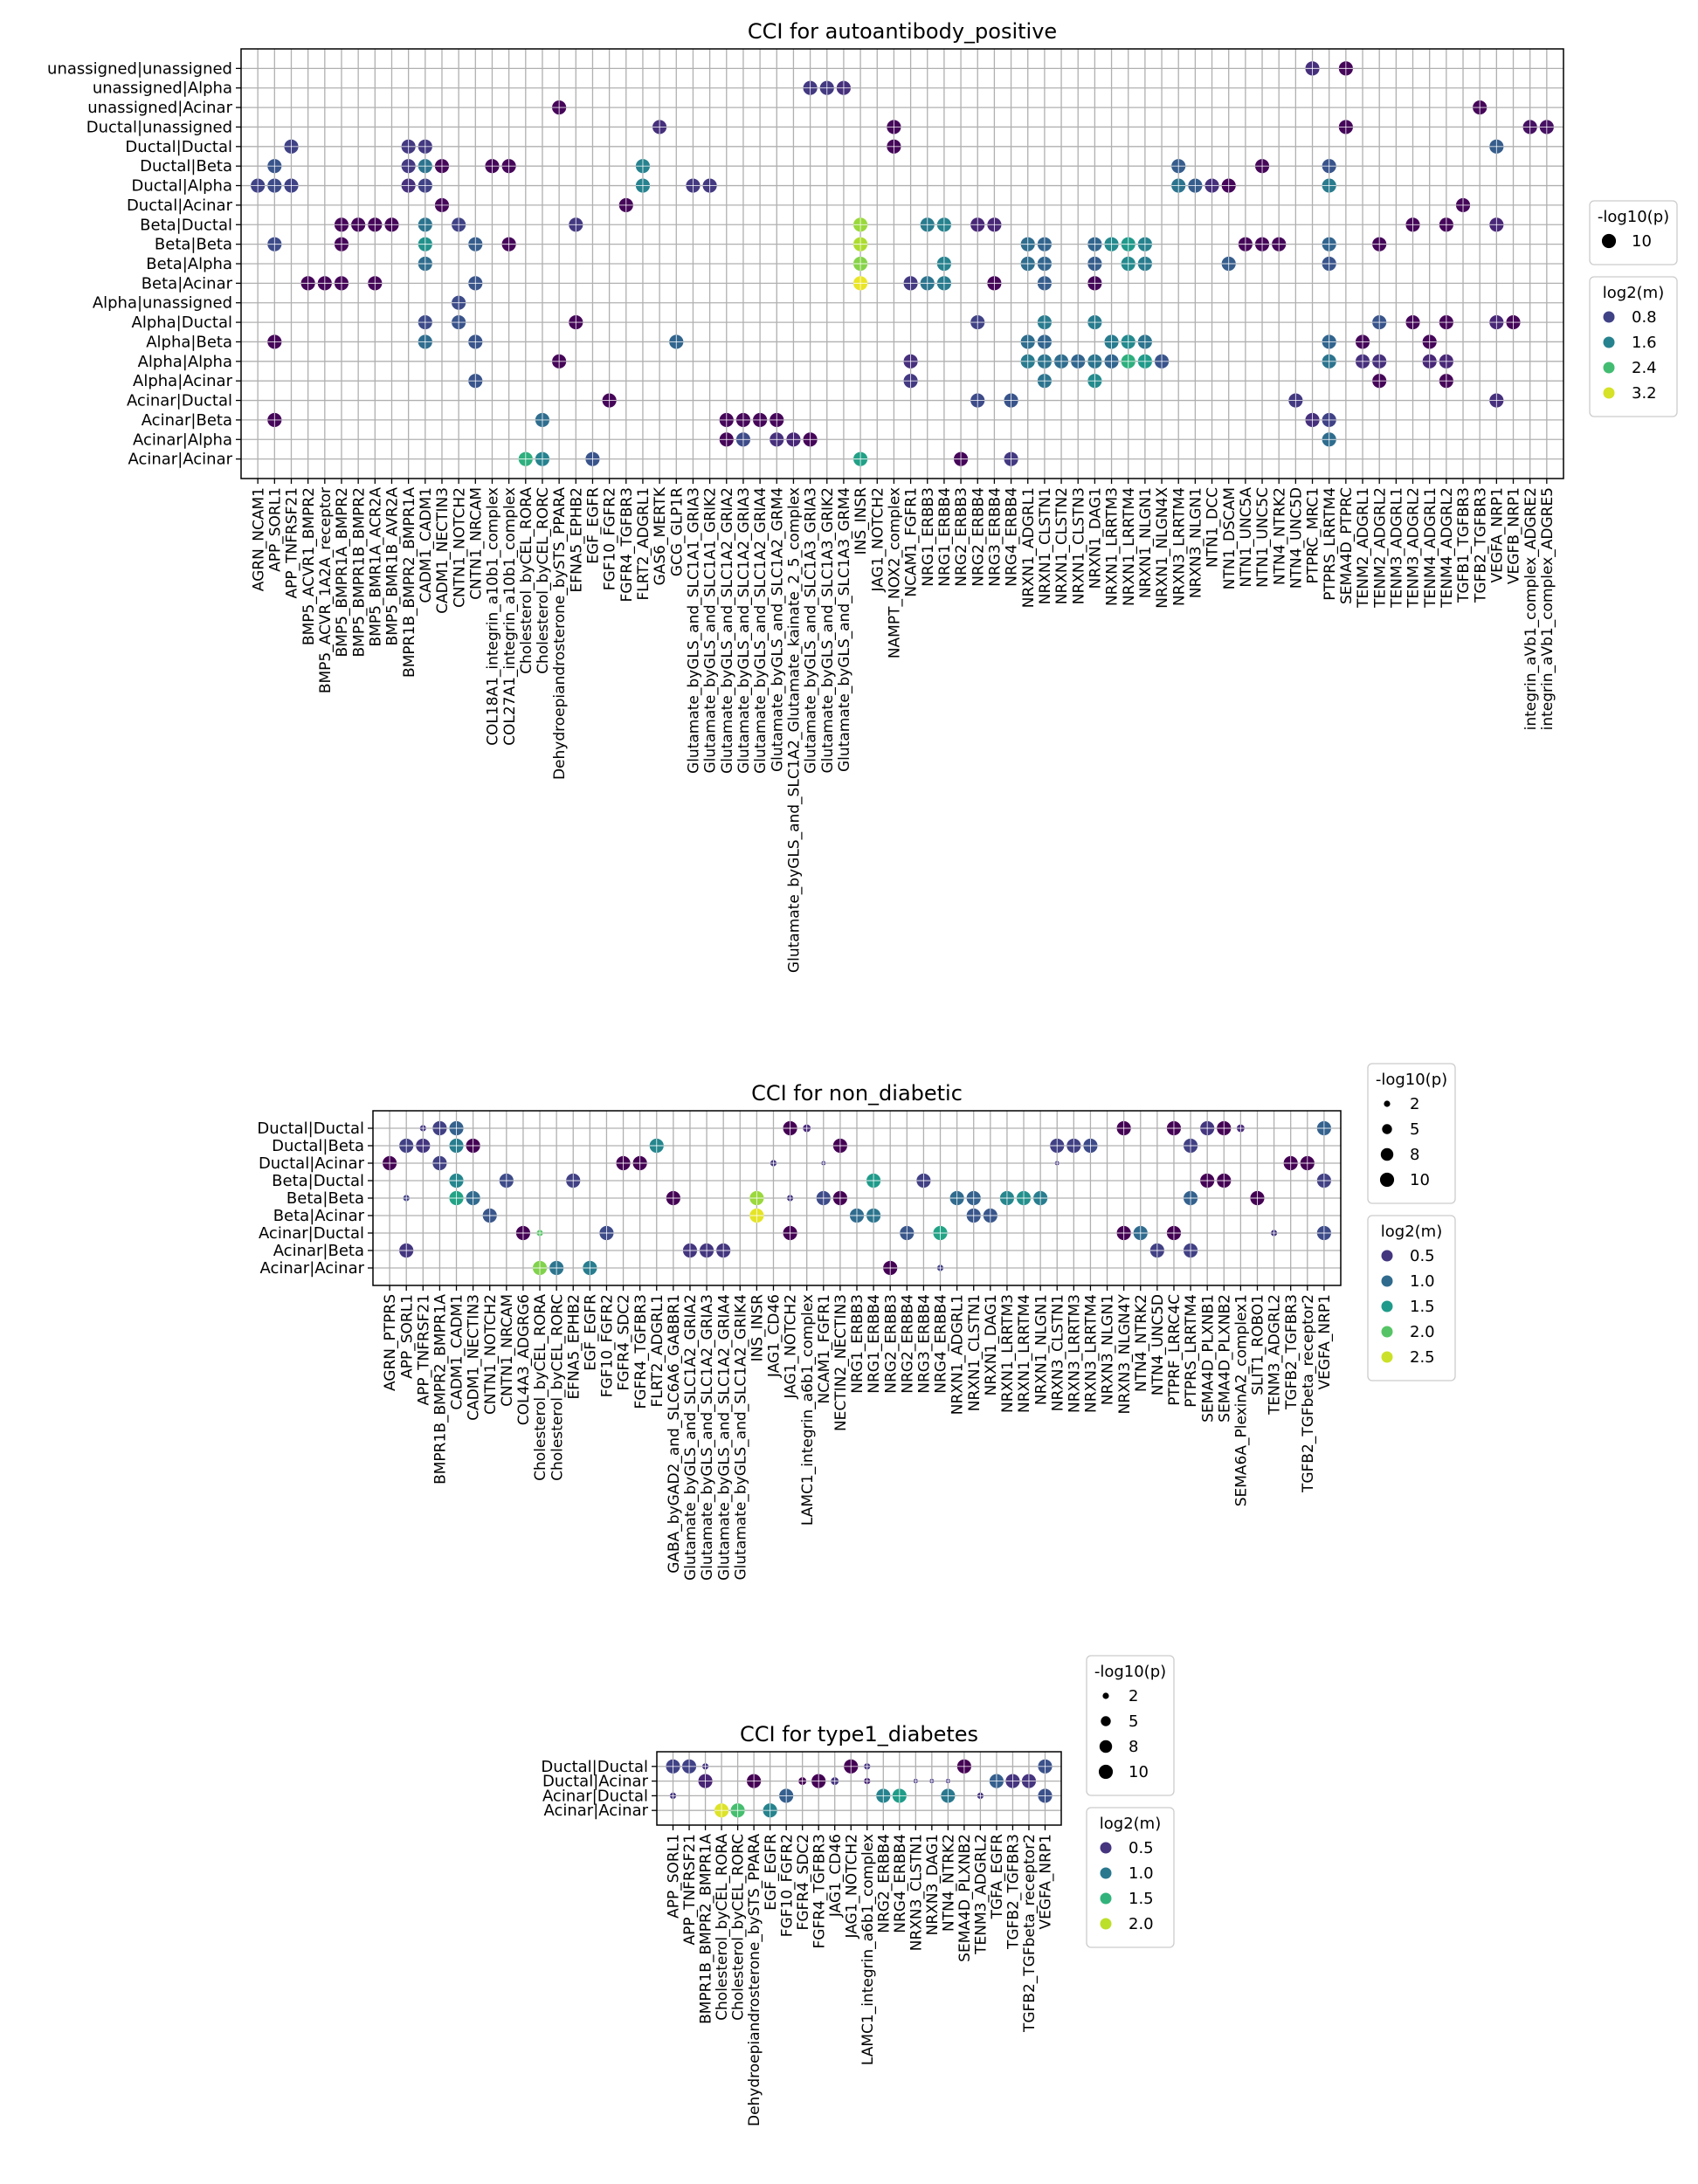 Image resolution: width=1698 pixels, height=2184 pixels. I want to click on x-tick-label: BMP5_BMPR1A_BMPR2, so click(342, 572).